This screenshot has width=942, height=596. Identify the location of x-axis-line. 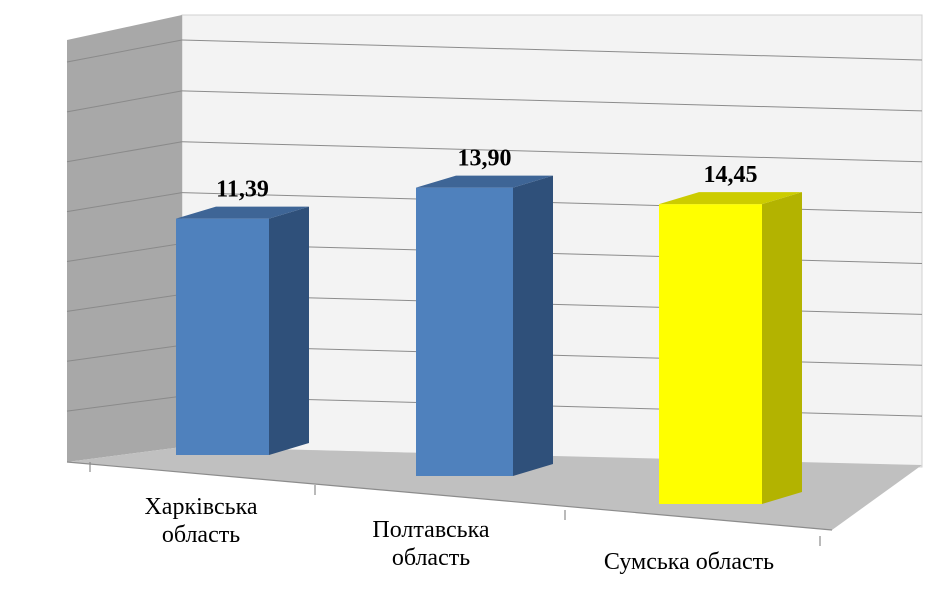
(449, 496).